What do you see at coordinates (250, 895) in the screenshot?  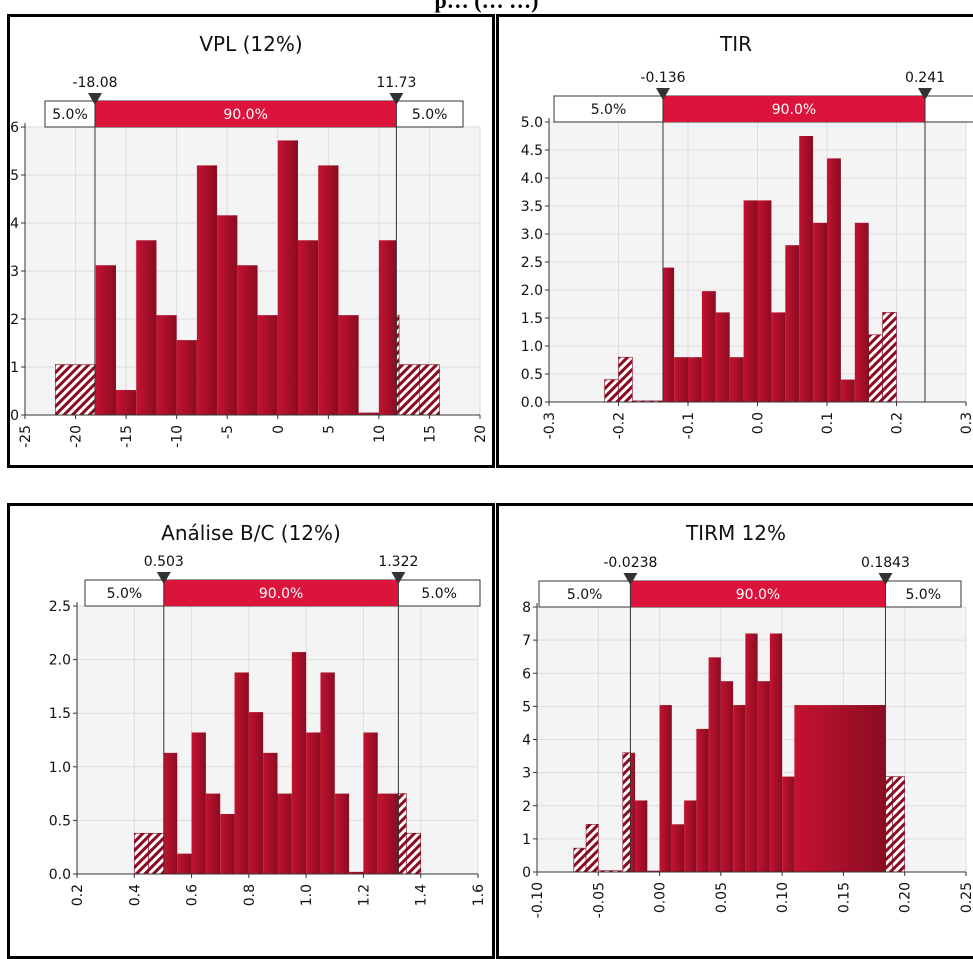 I see `x-tick-label: 0.8` at bounding box center [250, 895].